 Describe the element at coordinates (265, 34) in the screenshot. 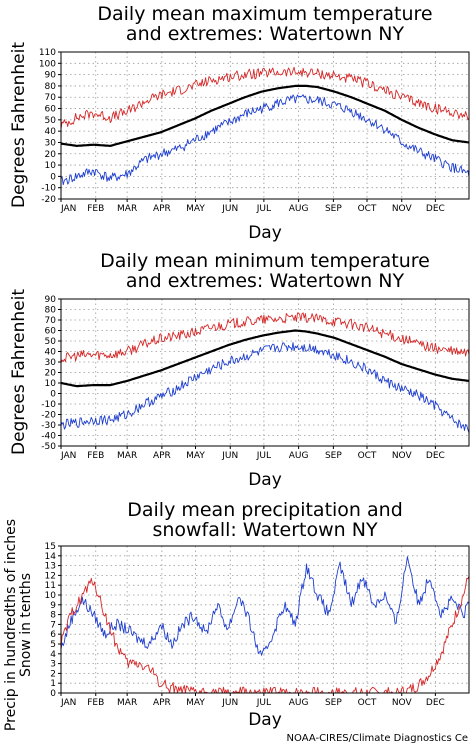

I see `chart-1-title-line-2: and extremes: Watertown NY` at that location.